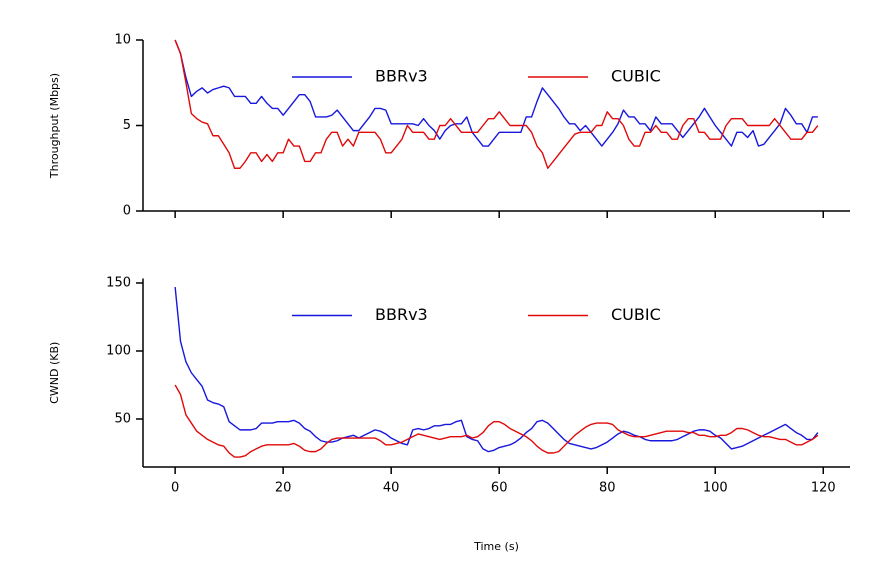  What do you see at coordinates (127, 211) in the screenshot?
I see `y-tick-label: 0` at bounding box center [127, 211].